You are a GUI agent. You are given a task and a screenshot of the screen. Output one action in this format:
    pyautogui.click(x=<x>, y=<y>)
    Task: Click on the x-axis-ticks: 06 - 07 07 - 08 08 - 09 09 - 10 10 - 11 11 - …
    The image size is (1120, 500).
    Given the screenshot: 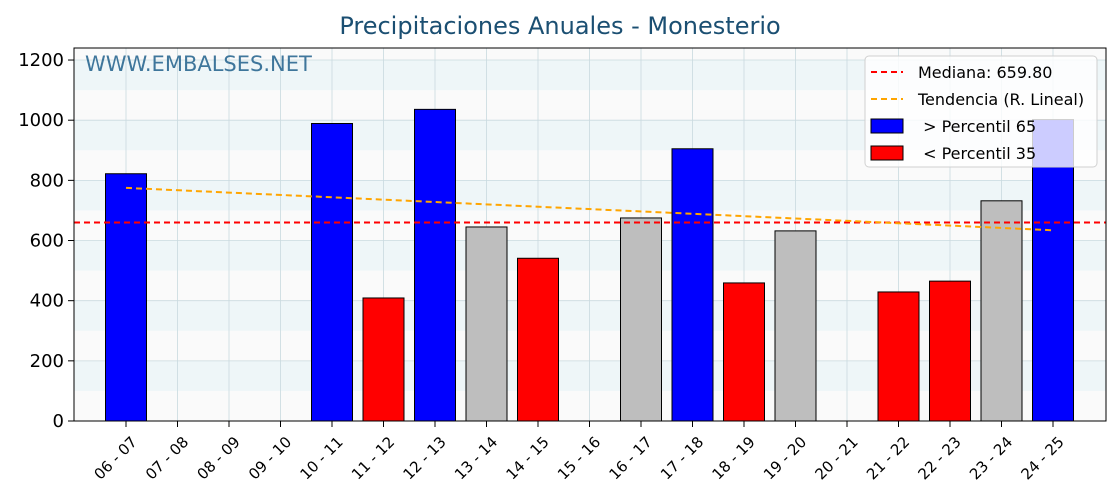 What is the action you would take?
    pyautogui.click(x=579, y=452)
    